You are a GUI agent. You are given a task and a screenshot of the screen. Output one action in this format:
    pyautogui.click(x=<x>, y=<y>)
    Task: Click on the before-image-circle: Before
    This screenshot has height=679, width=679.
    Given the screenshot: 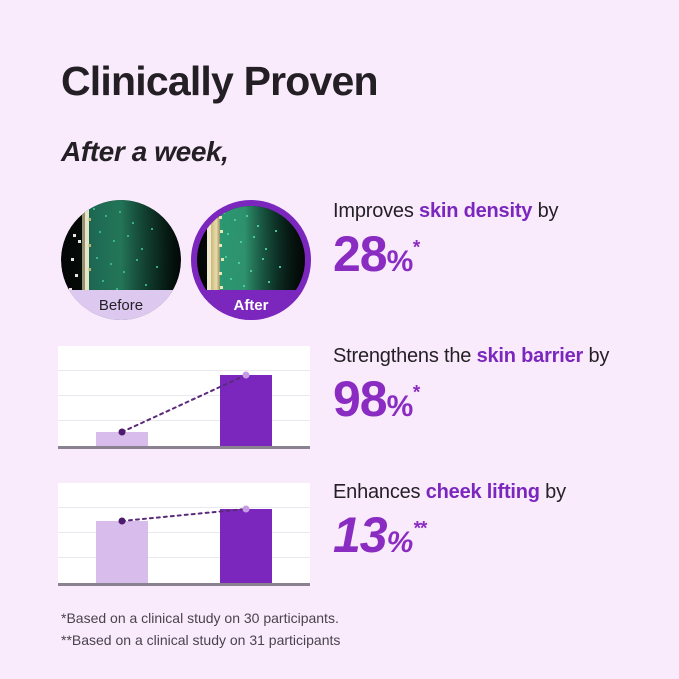 What is the action you would take?
    pyautogui.click(x=121, y=260)
    